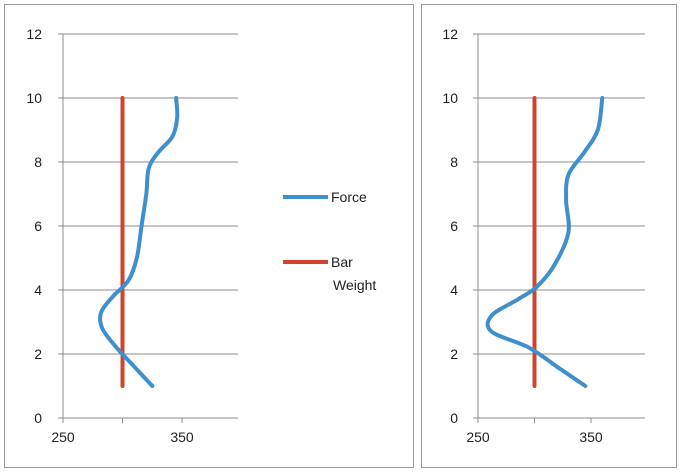  Describe the element at coordinates (353, 273) in the screenshot. I see `legend-label-bar-weight: Bar Weight` at that location.